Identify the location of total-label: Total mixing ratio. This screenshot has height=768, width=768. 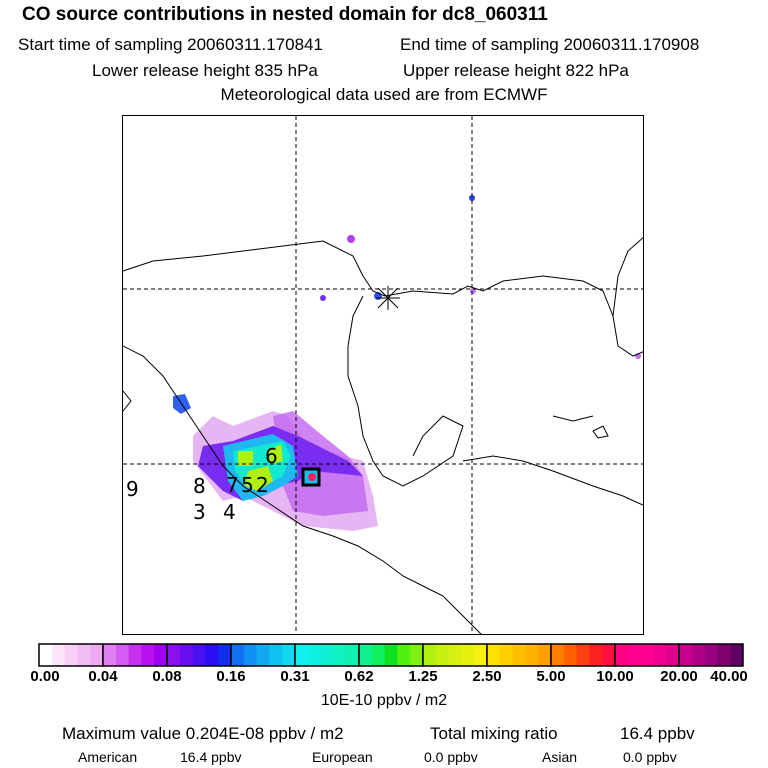
(494, 733).